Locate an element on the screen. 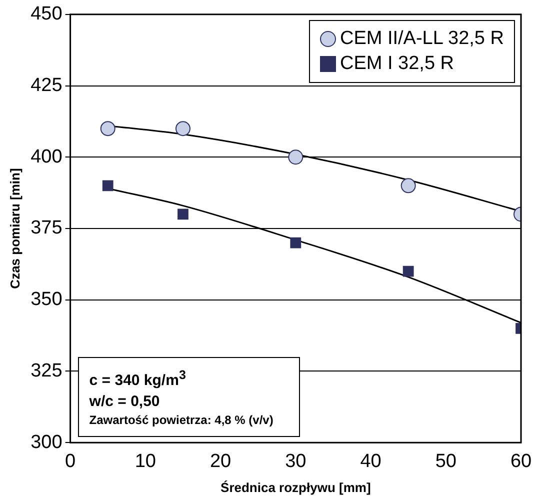  x-tick-label: 0 is located at coordinates (70, 461).